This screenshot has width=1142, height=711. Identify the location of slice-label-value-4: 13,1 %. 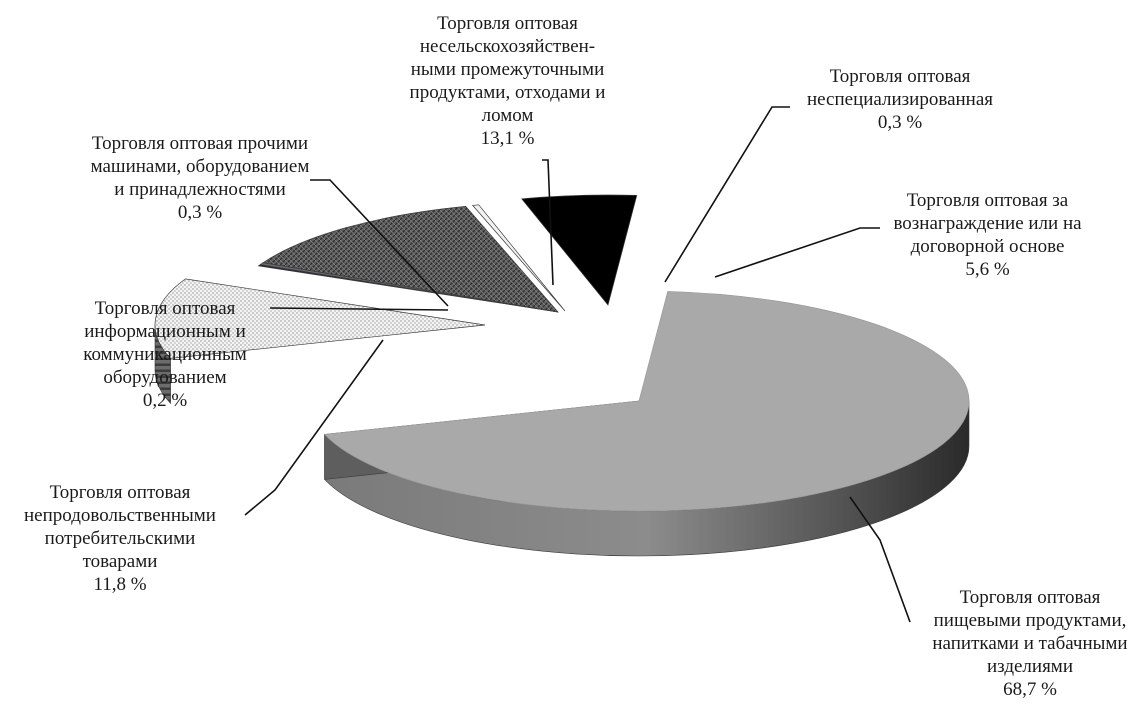
(507, 138).